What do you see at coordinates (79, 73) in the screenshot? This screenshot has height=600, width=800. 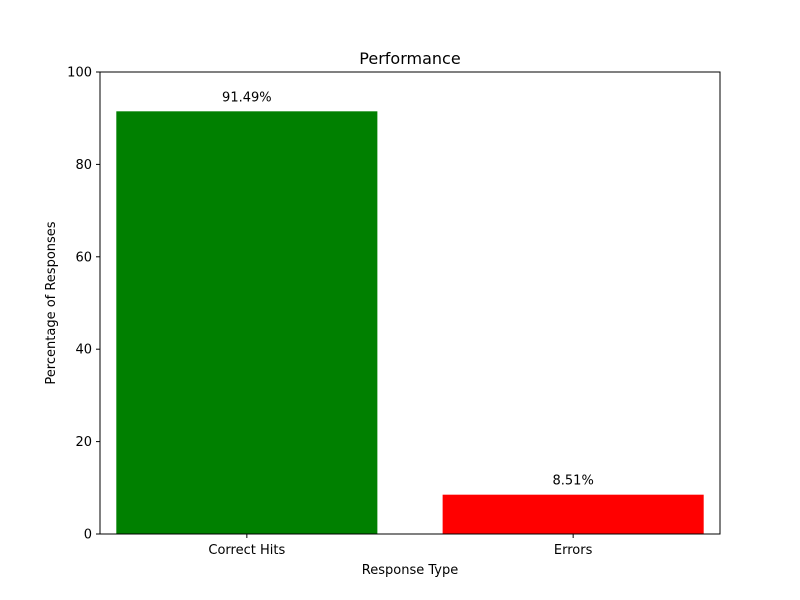 I see `y-tick-label: 100` at bounding box center [79, 73].